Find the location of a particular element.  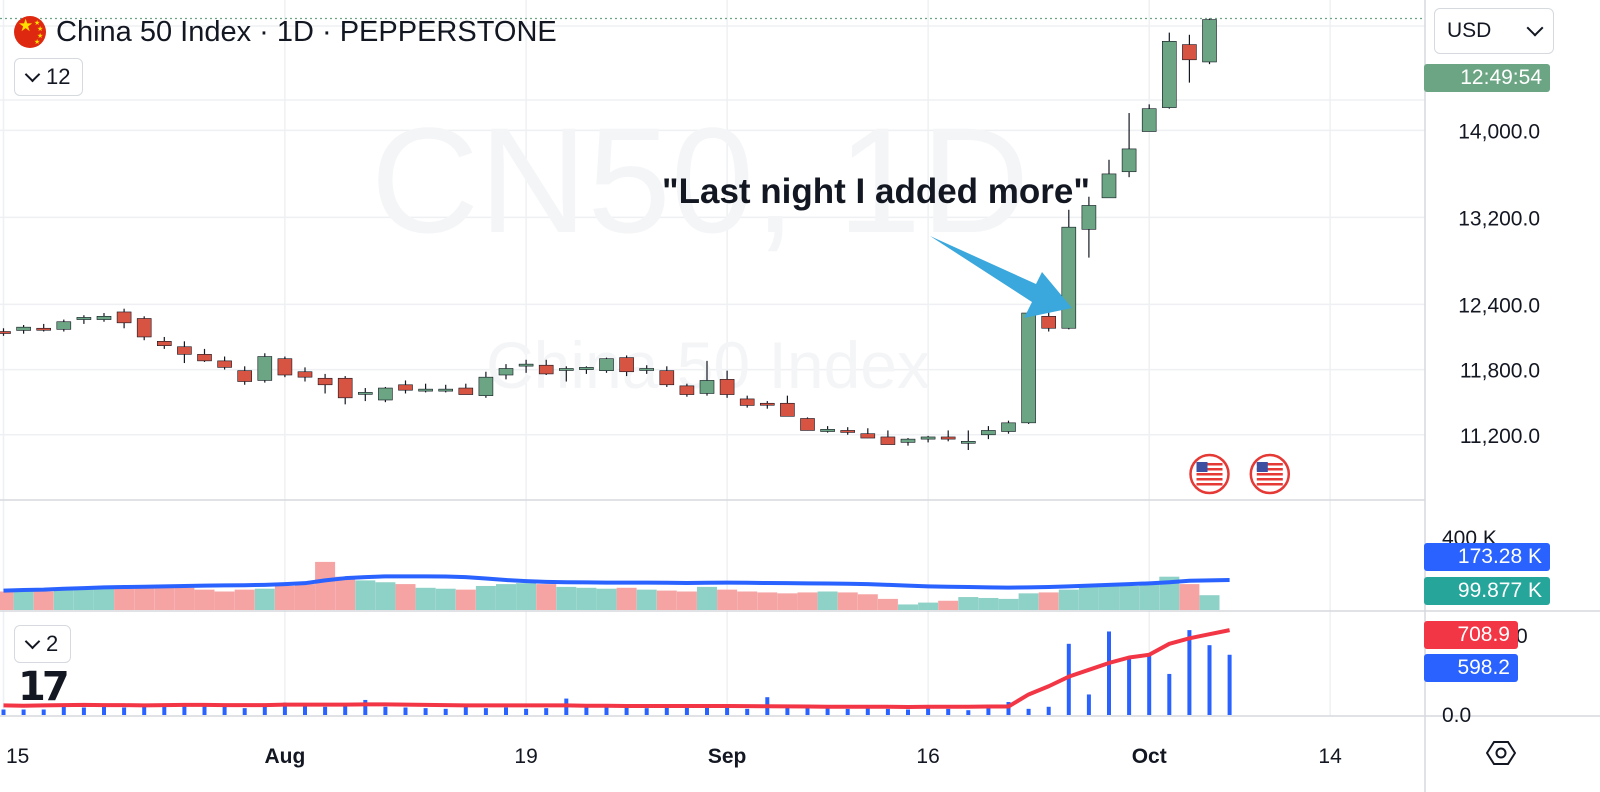

settings-icon is located at coordinates (1501, 753).